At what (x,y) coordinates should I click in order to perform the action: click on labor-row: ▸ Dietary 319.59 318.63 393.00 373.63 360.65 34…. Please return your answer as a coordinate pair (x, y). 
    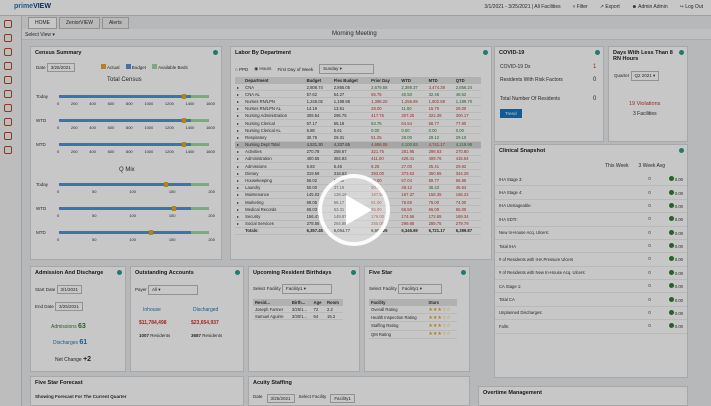
    Looking at the image, I should click on (358, 173).